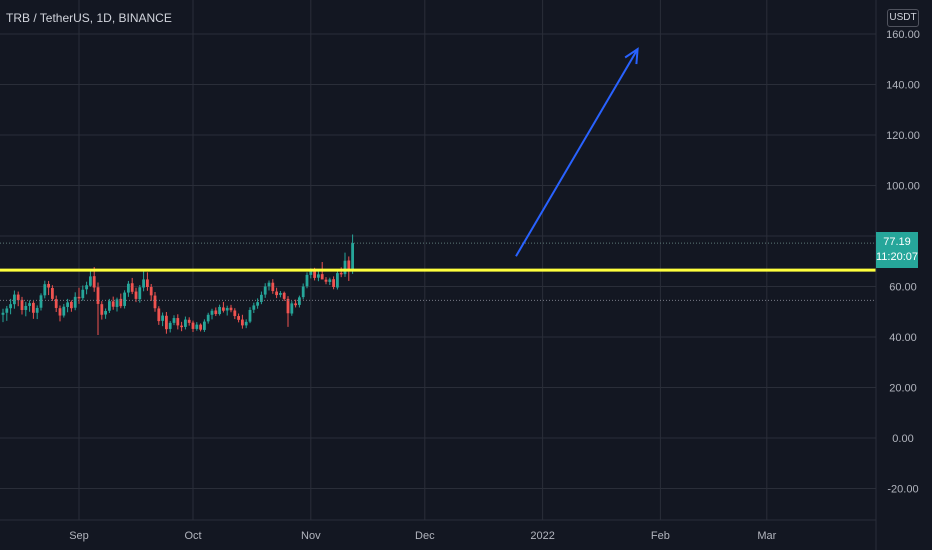  What do you see at coordinates (89, 18) in the screenshot?
I see `symbol-title: TRB / TetherUS, 1D, BINANCE` at bounding box center [89, 18].